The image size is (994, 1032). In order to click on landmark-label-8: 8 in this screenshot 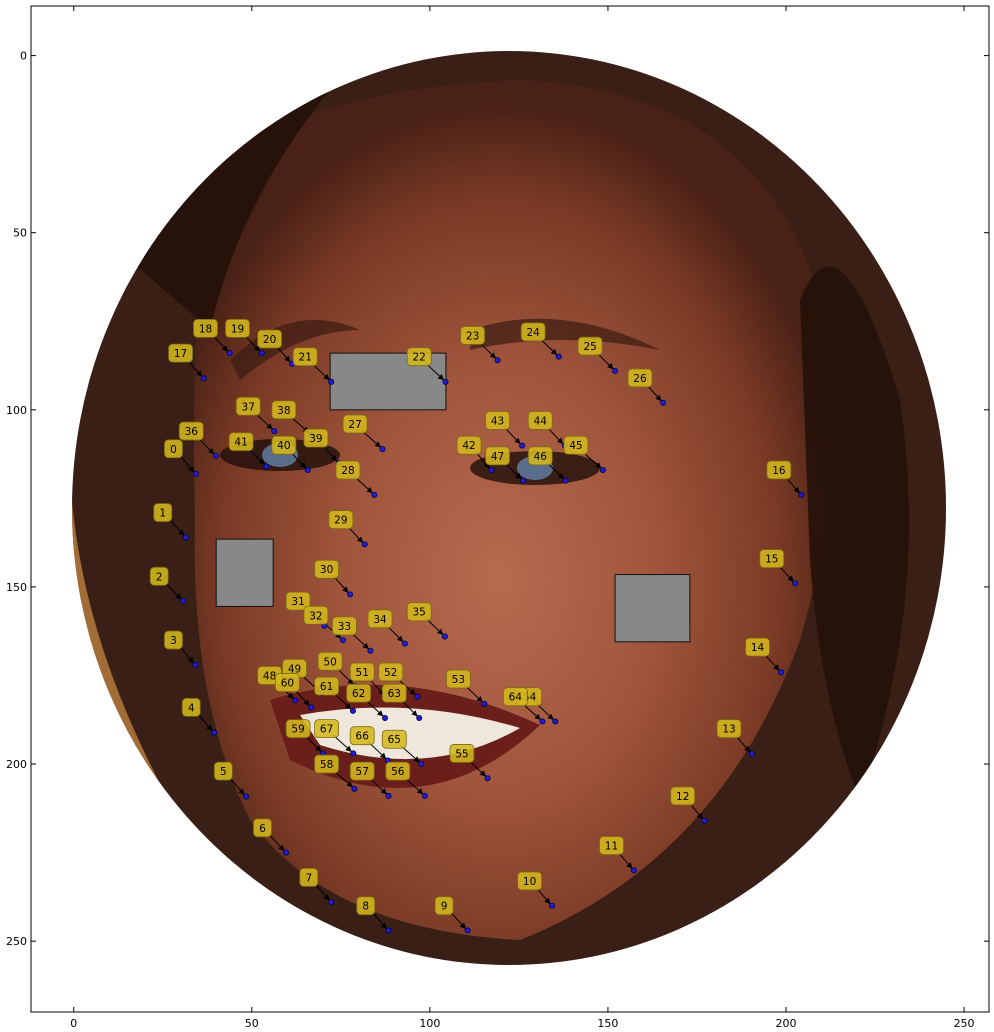, I will do `click(366, 906)`.